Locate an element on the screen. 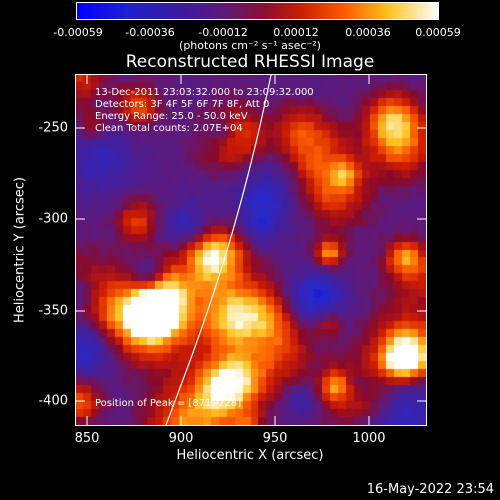  x-tick-label: 900 is located at coordinates (181, 438).